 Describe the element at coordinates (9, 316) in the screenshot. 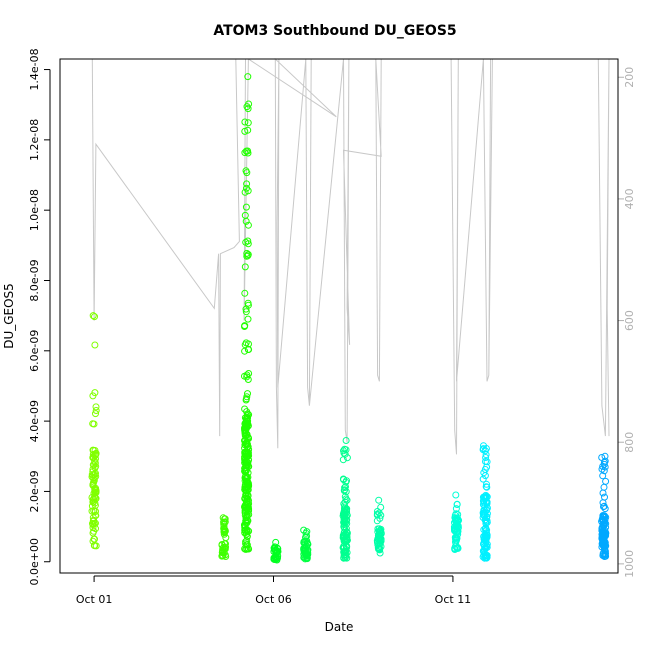

I see `y-axis-label: DU_GEOS5` at that location.